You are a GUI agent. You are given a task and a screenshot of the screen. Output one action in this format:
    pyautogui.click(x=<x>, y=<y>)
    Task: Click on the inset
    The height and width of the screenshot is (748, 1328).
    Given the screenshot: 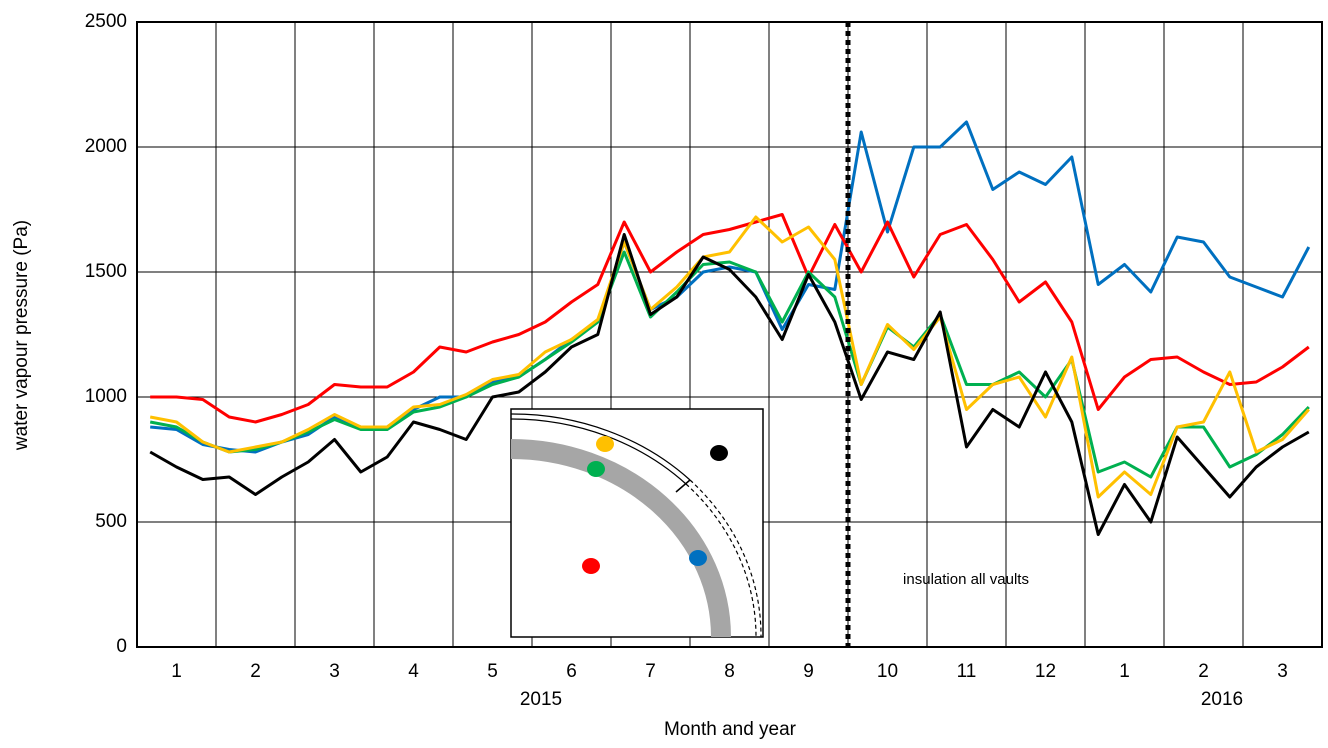 What is the action you would take?
    pyautogui.click(x=637, y=523)
    